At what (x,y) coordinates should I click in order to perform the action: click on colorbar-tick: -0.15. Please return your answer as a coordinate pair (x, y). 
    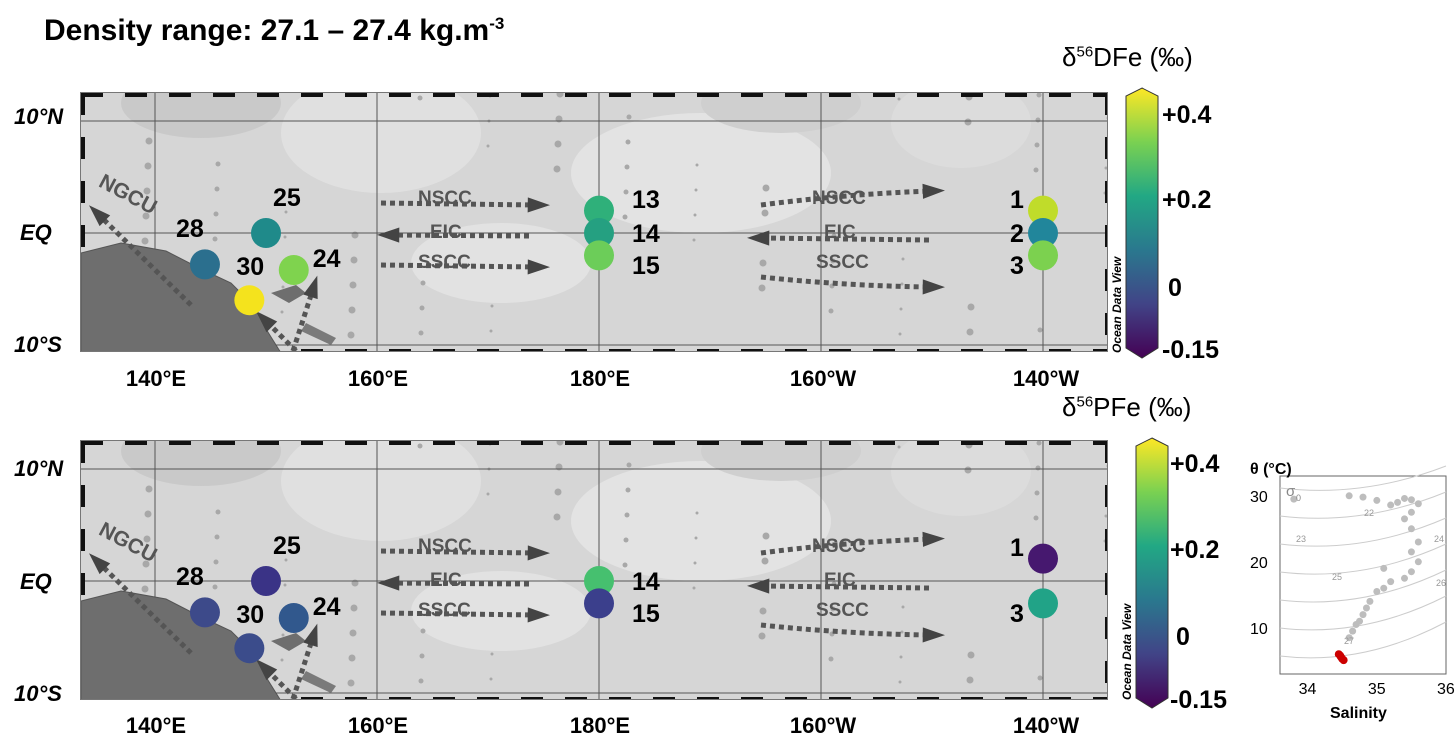
    Looking at the image, I should click on (1198, 700).